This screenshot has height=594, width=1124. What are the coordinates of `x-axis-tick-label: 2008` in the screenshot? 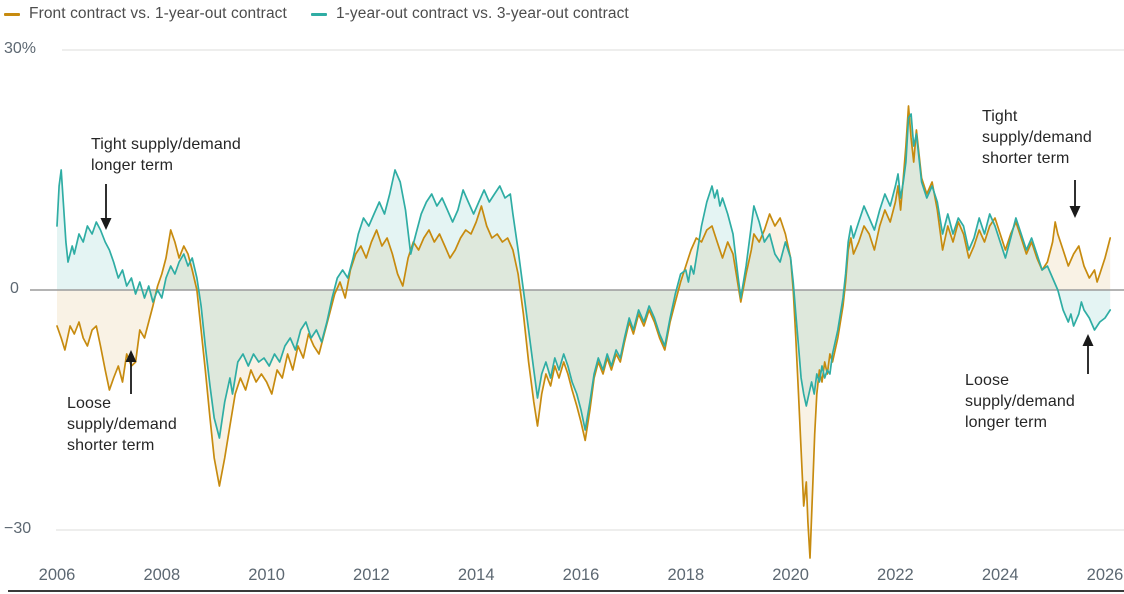 It's located at (162, 575).